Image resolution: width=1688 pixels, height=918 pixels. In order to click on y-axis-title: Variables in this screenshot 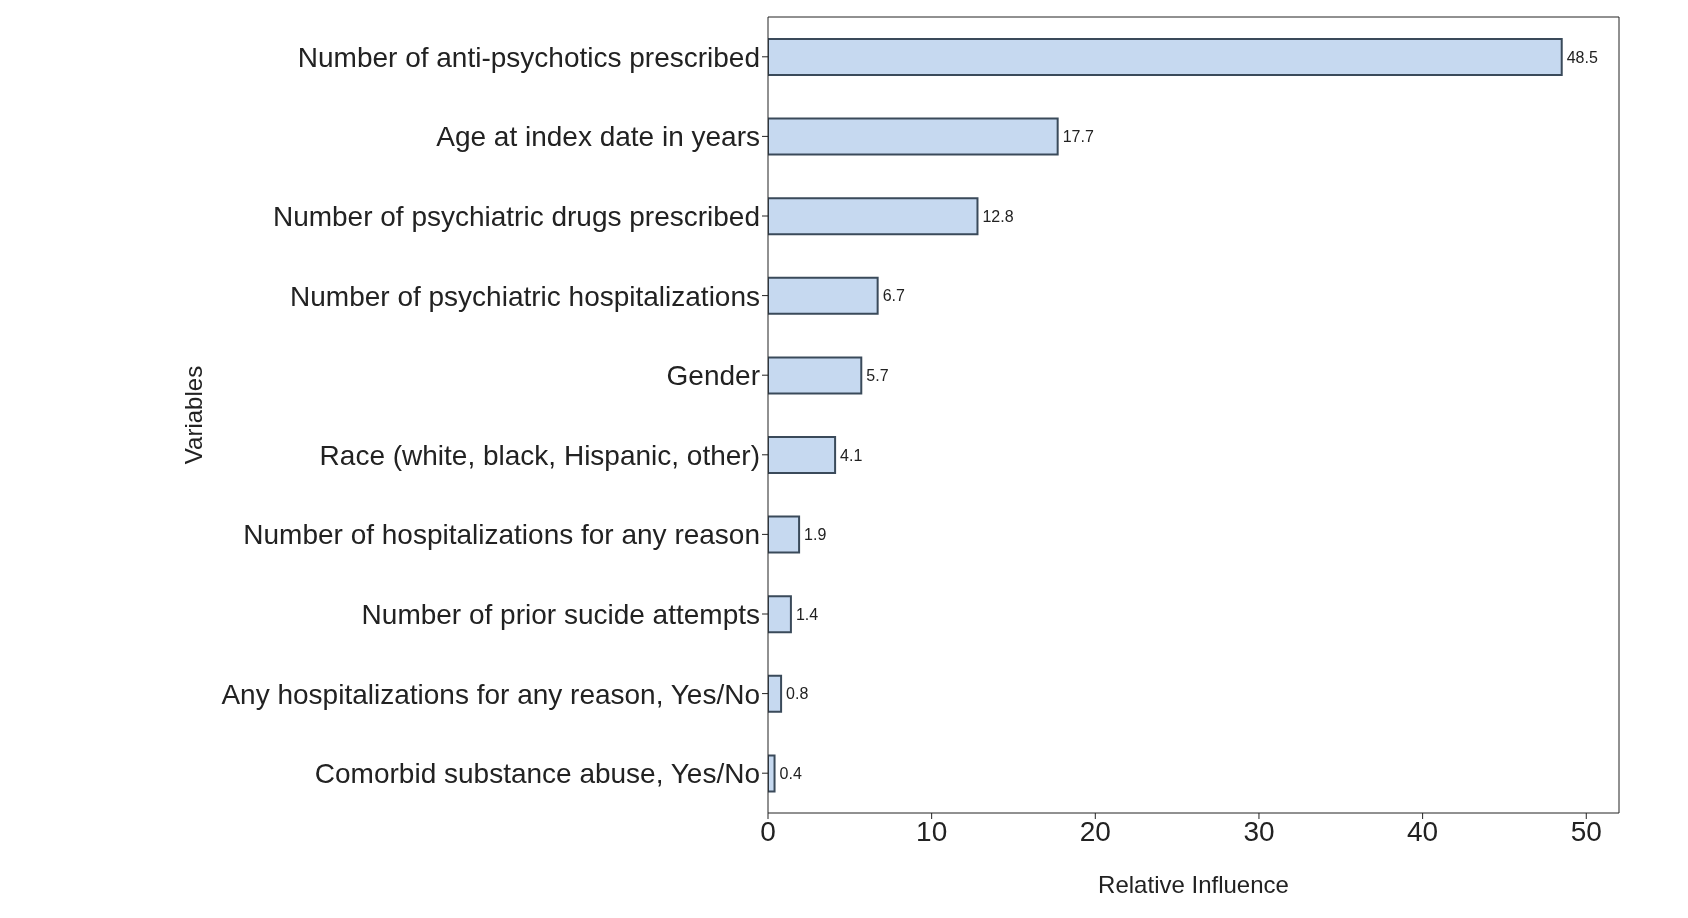, I will do `click(193, 415)`.